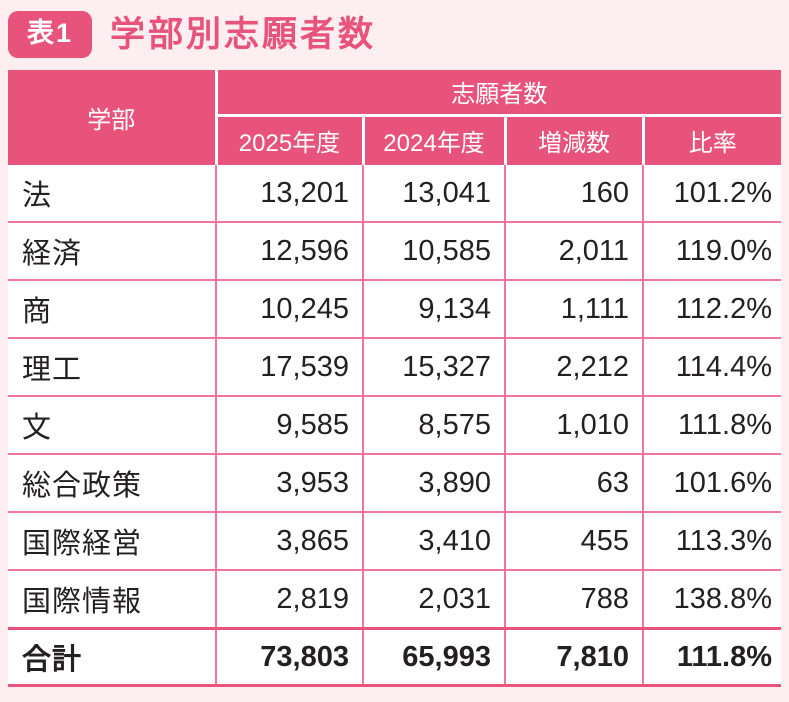 This screenshot has width=789, height=702. I want to click on ratio-cell: 138.8%, so click(711, 599).